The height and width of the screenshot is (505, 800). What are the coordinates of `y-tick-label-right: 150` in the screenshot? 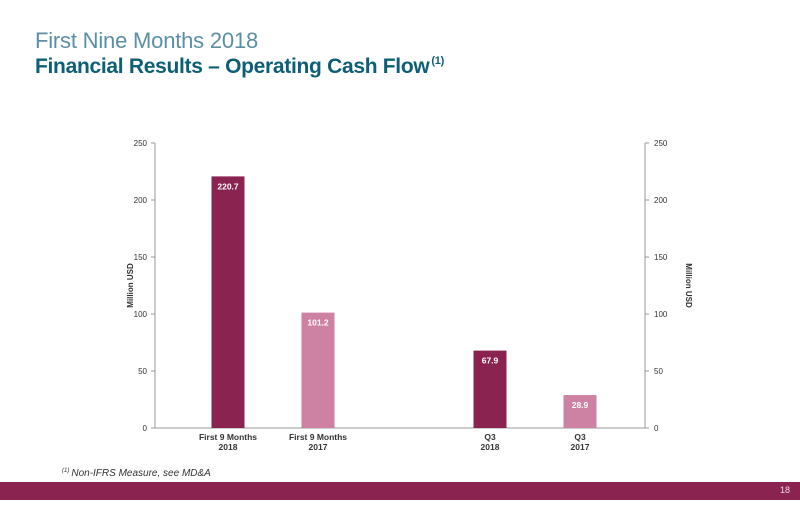 It's located at (661, 257).